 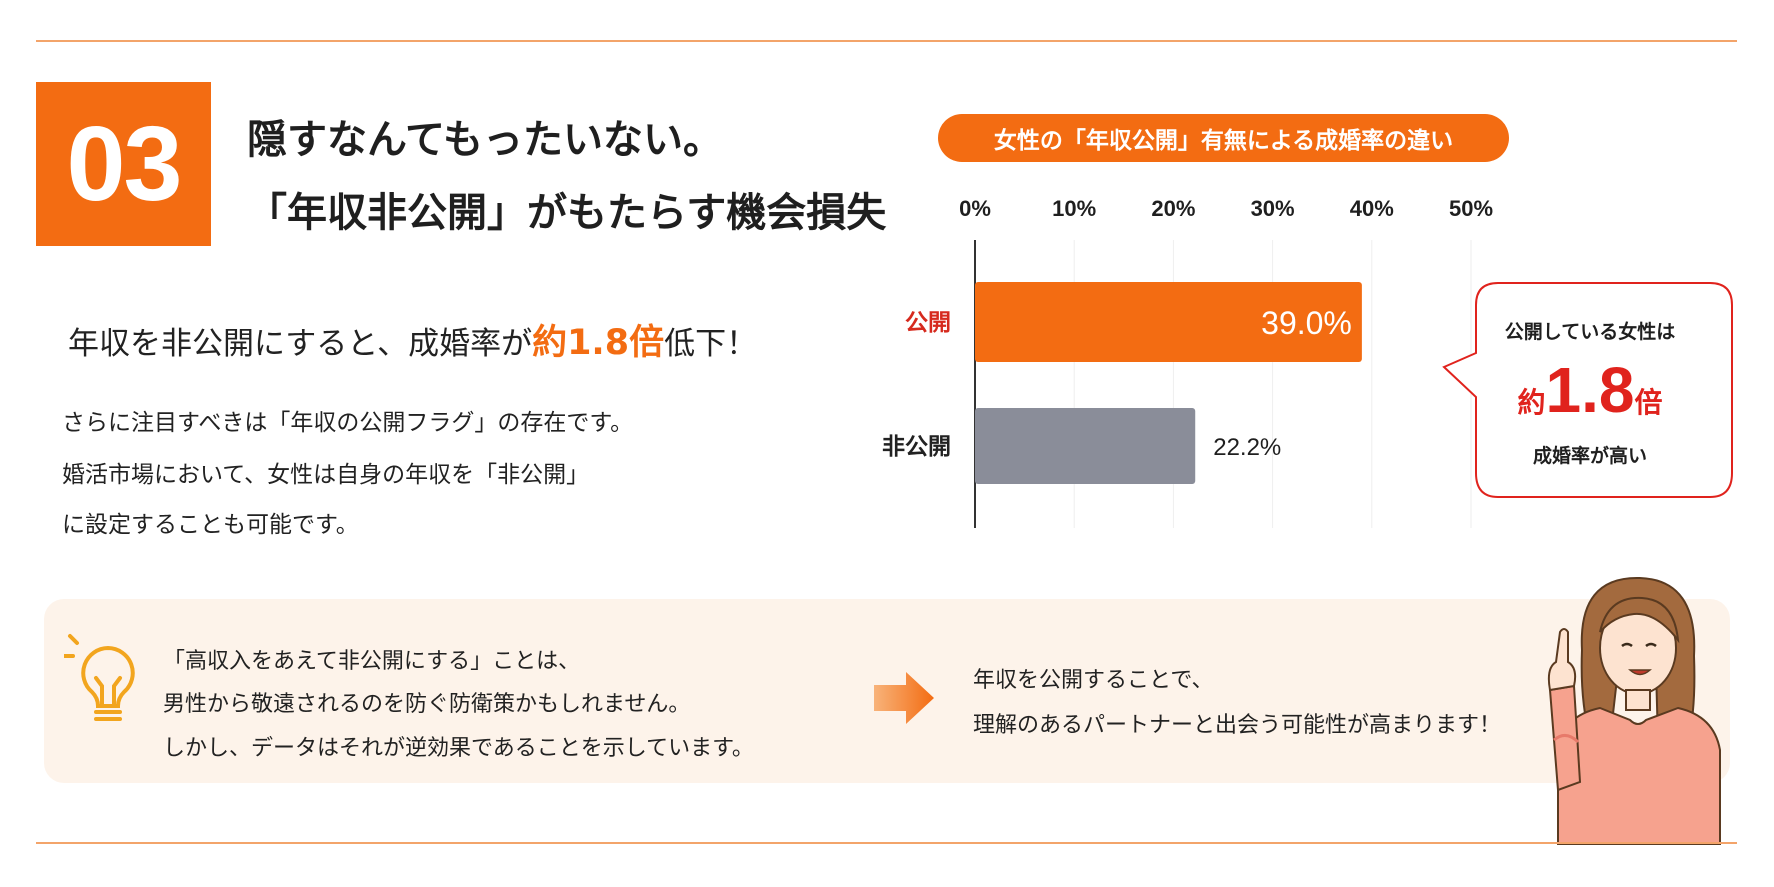 What do you see at coordinates (904, 698) in the screenshot?
I see `arrow-right-icon` at bounding box center [904, 698].